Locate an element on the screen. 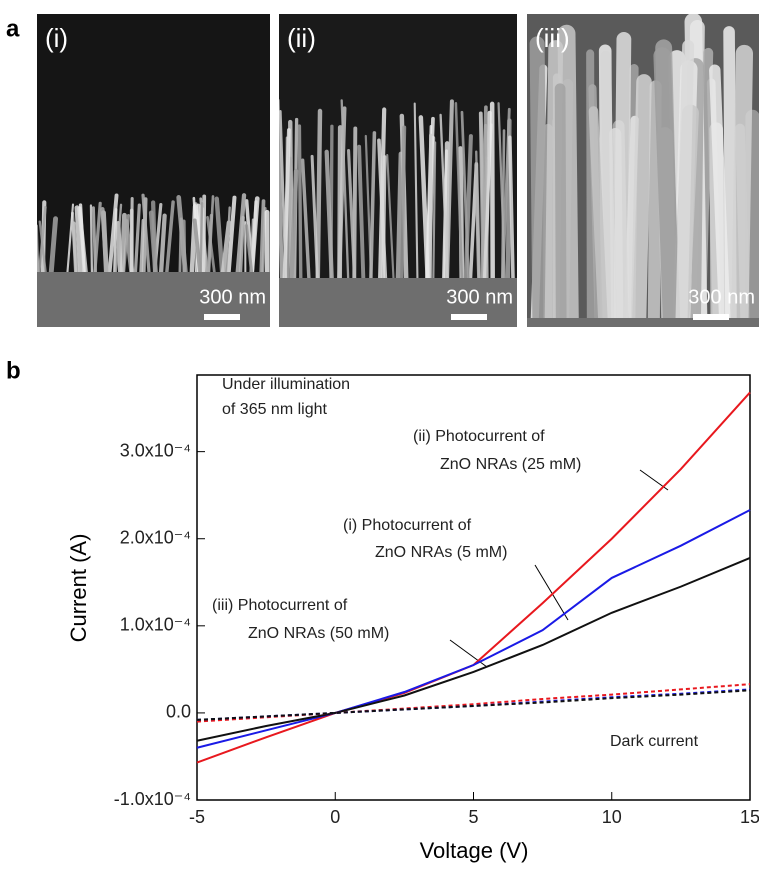 The image size is (759, 873). y-tick-label: 1.0x10⁻⁴ is located at coordinates (155, 625).